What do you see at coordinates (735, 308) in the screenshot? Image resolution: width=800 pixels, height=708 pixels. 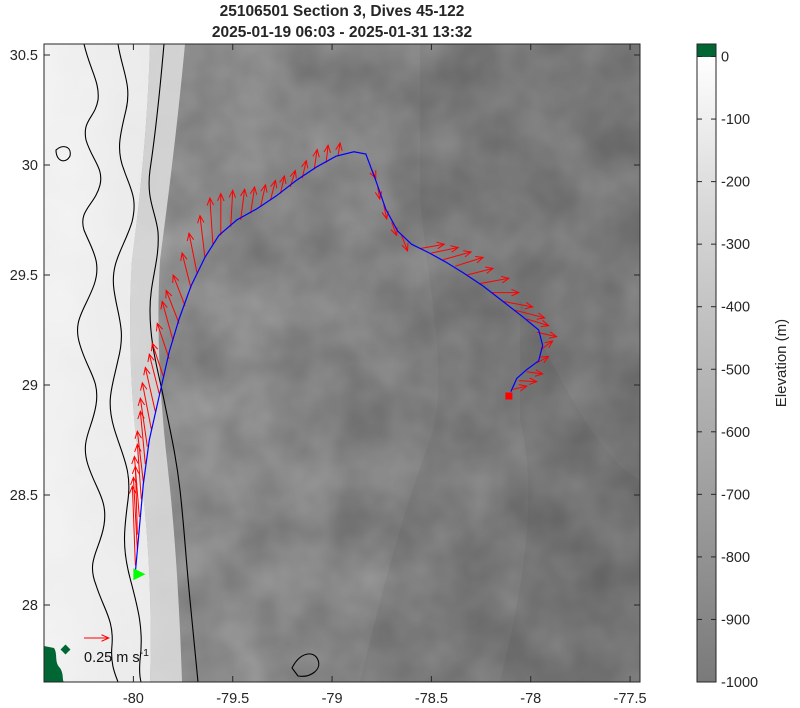 I see `colorbar-tick-label: -400` at bounding box center [735, 308].